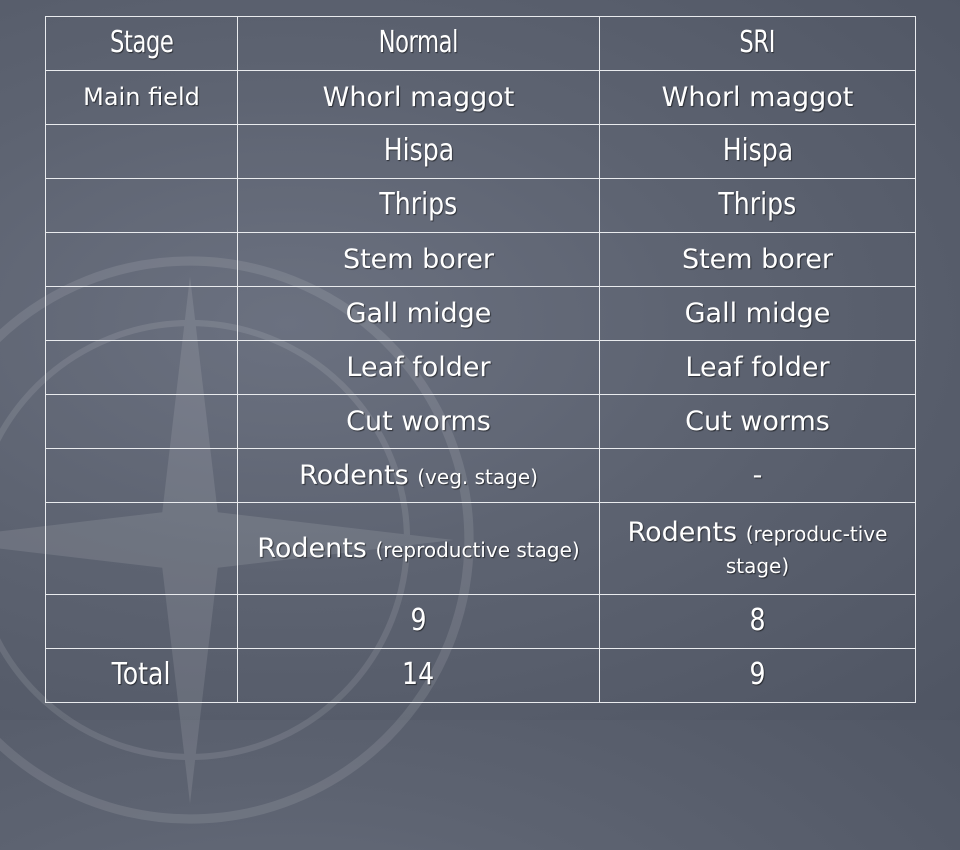  I want to click on header-normal: Normal, so click(418, 43).